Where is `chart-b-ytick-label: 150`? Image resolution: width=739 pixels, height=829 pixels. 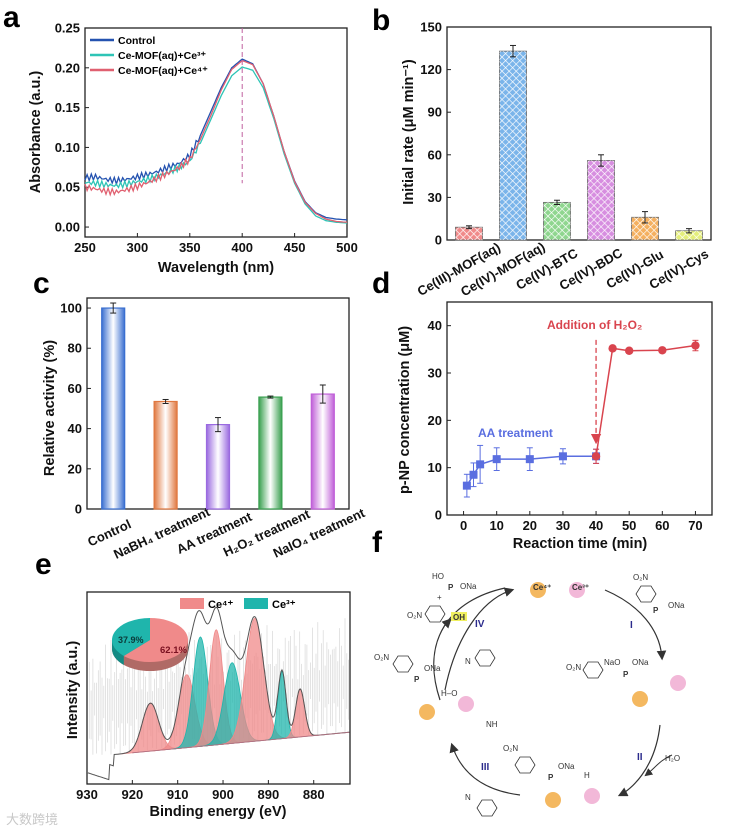 chart-b-ytick-label: 150 is located at coordinates (431, 27).